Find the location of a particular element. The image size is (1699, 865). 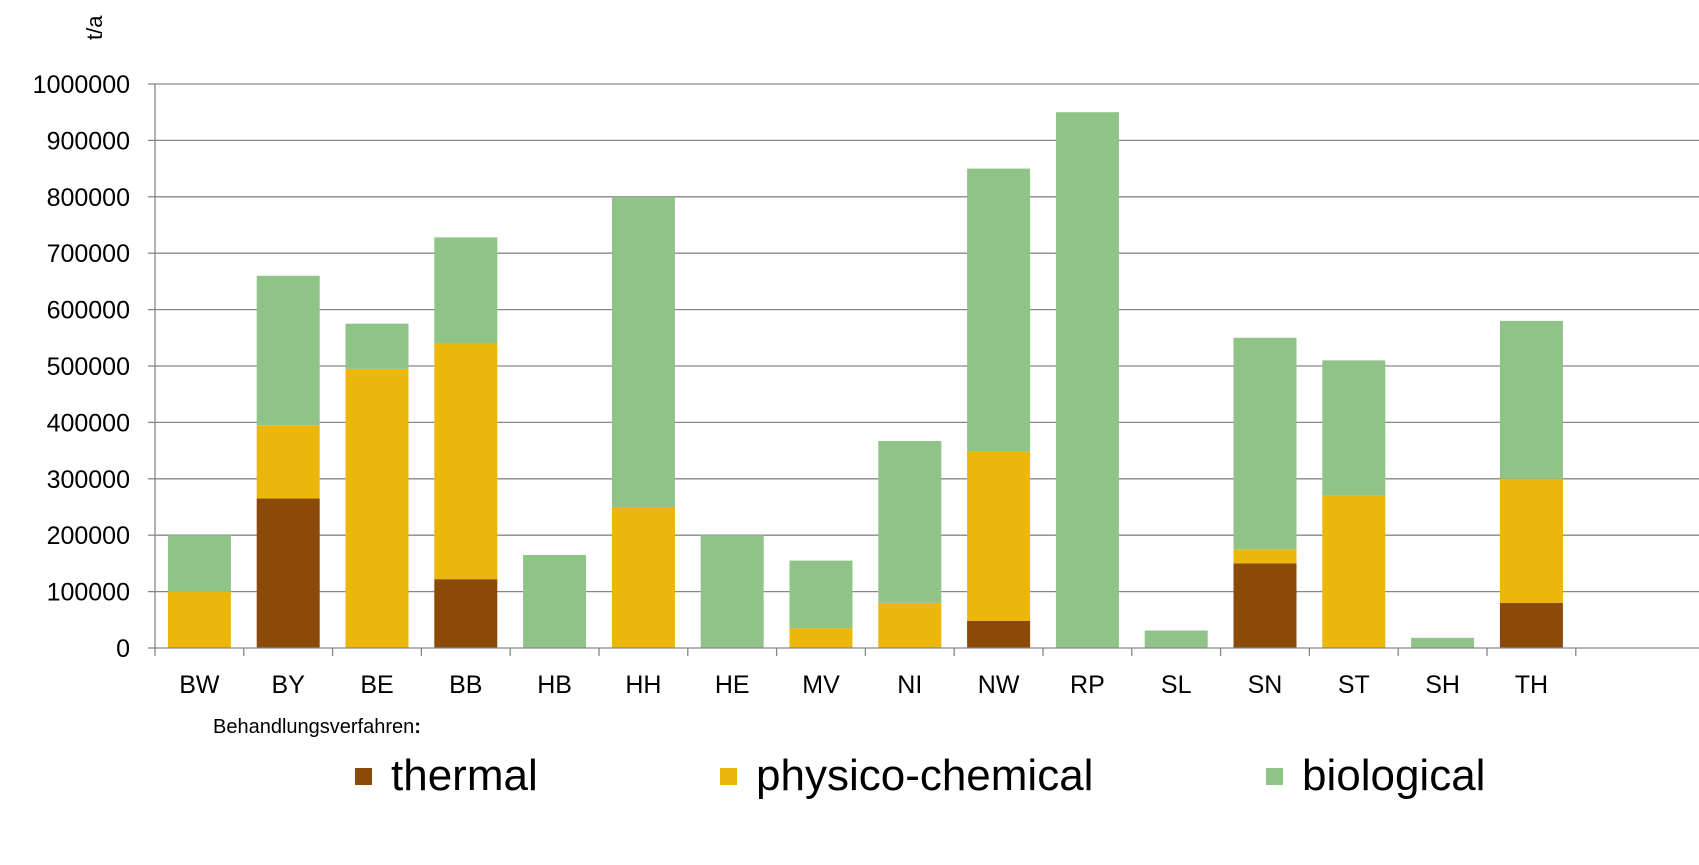

x-tick-label-bw: BW is located at coordinates (199, 685).